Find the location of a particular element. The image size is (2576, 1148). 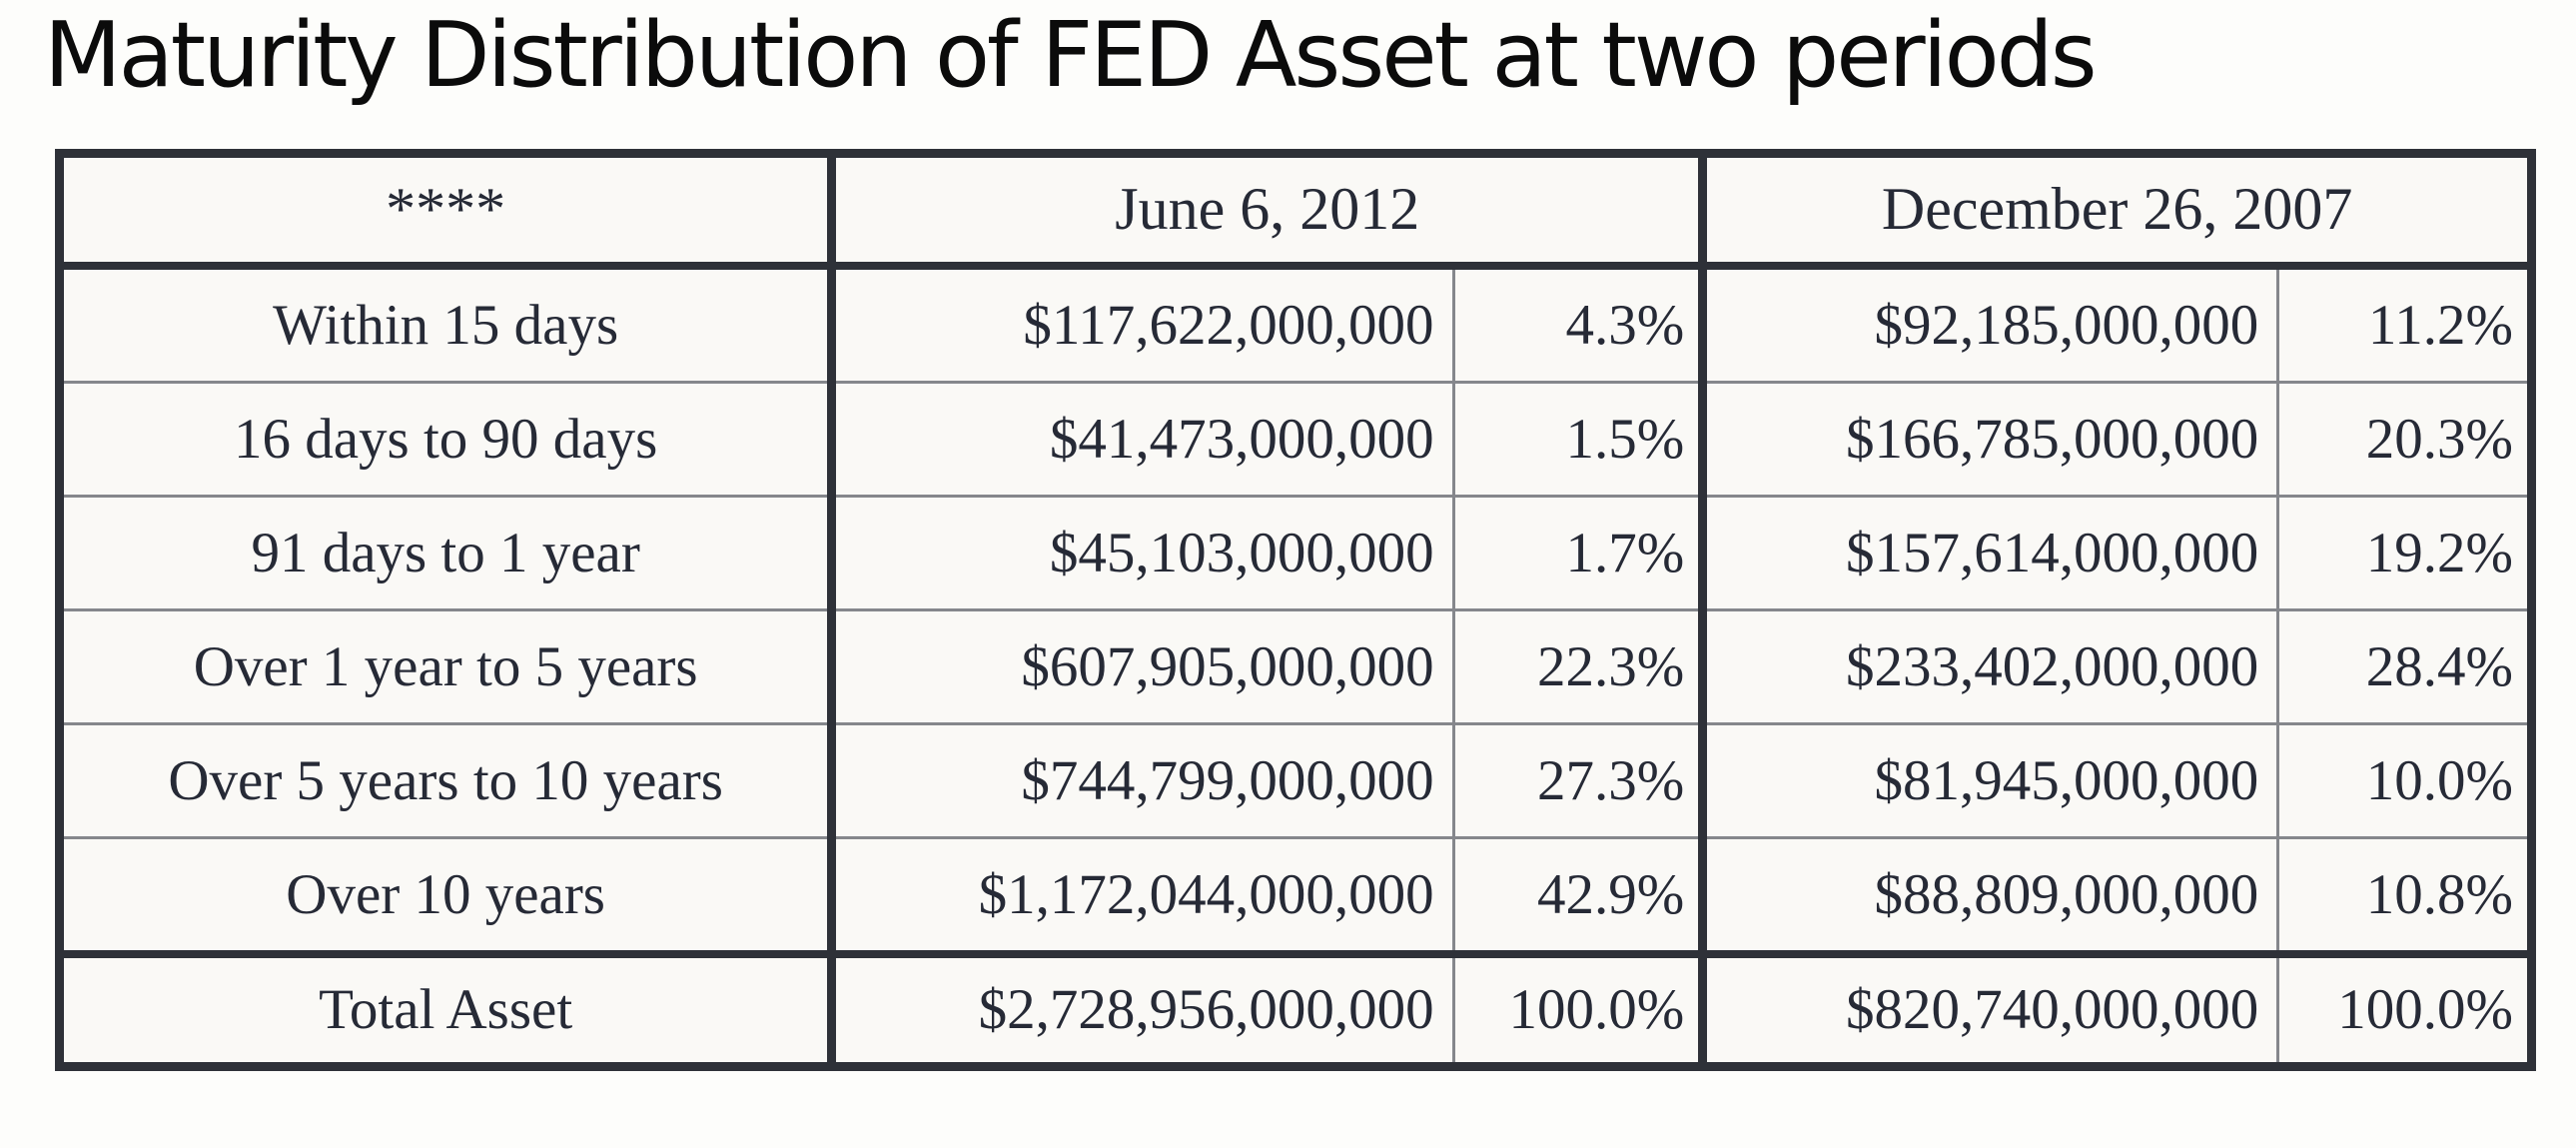

amount-cell: $157,614,000,000 is located at coordinates (1989, 552).